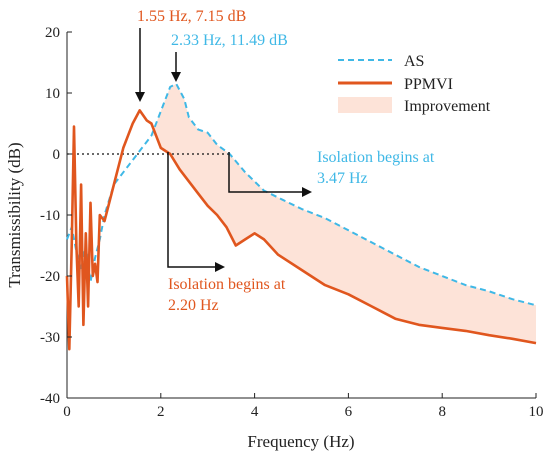  Describe the element at coordinates (428, 84) in the screenshot. I see `legend-label-ppmvi: PPMVI` at that location.